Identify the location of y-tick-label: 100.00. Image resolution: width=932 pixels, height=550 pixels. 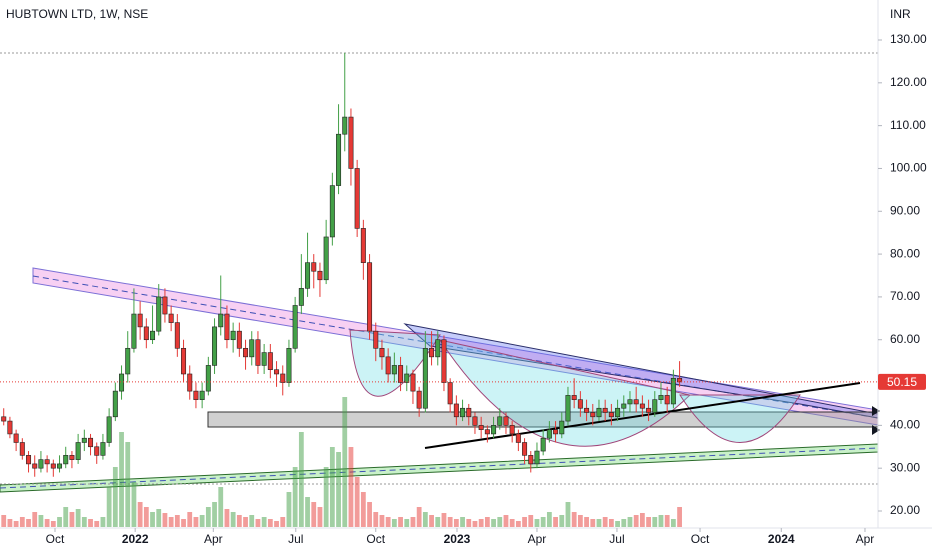
(908, 168).